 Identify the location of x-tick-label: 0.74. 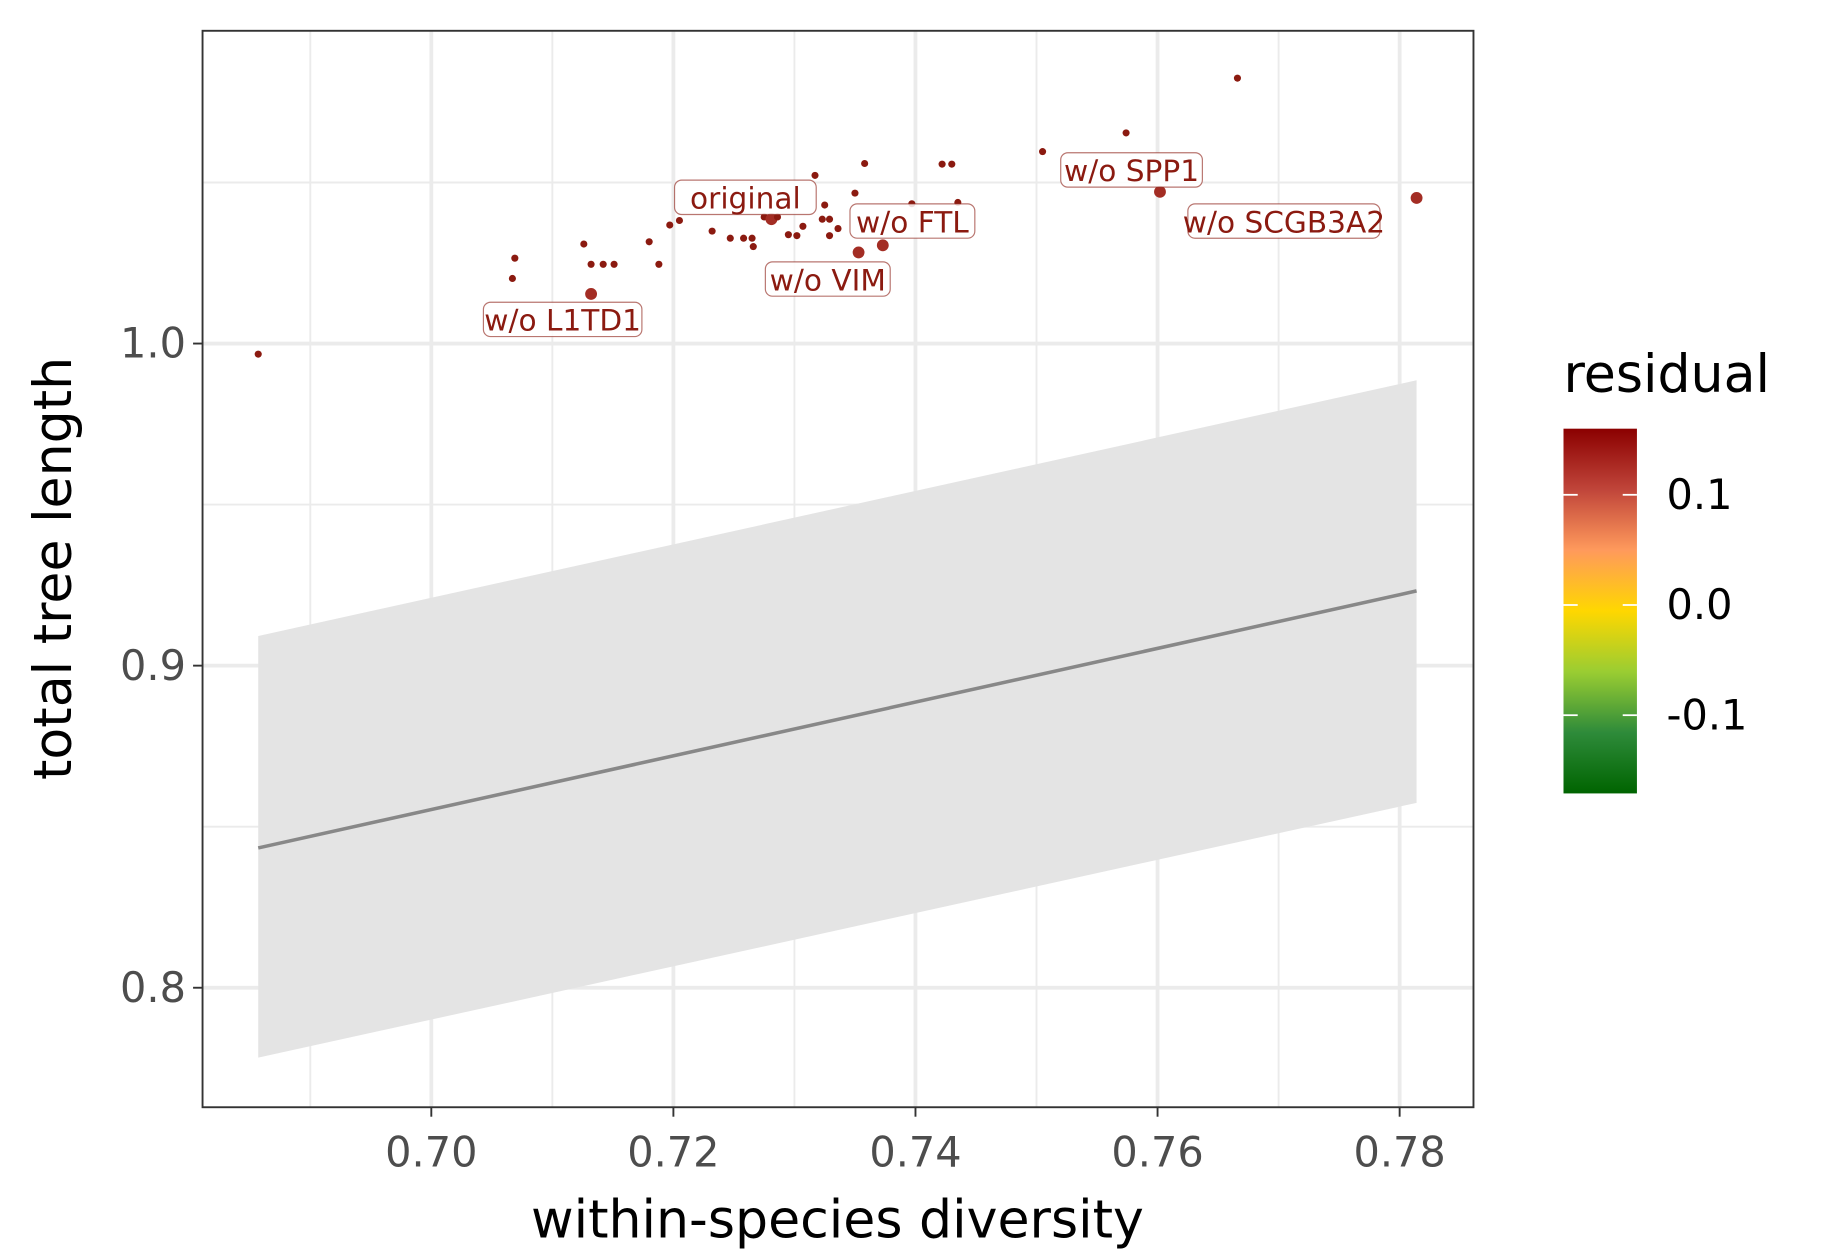
(915, 1152).